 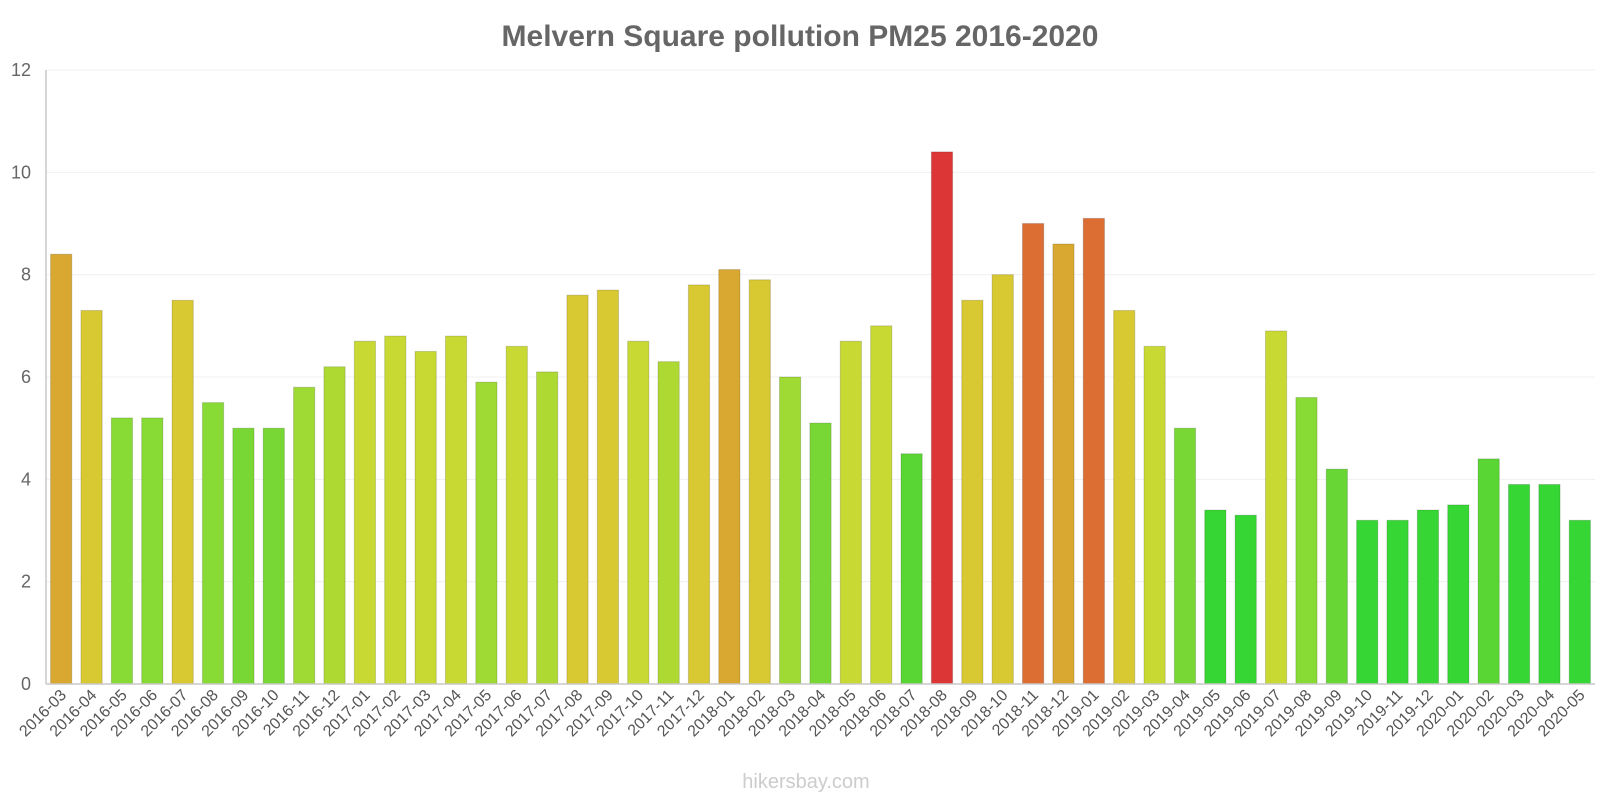 What do you see at coordinates (26, 582) in the screenshot?
I see `y-tick-label: 2` at bounding box center [26, 582].